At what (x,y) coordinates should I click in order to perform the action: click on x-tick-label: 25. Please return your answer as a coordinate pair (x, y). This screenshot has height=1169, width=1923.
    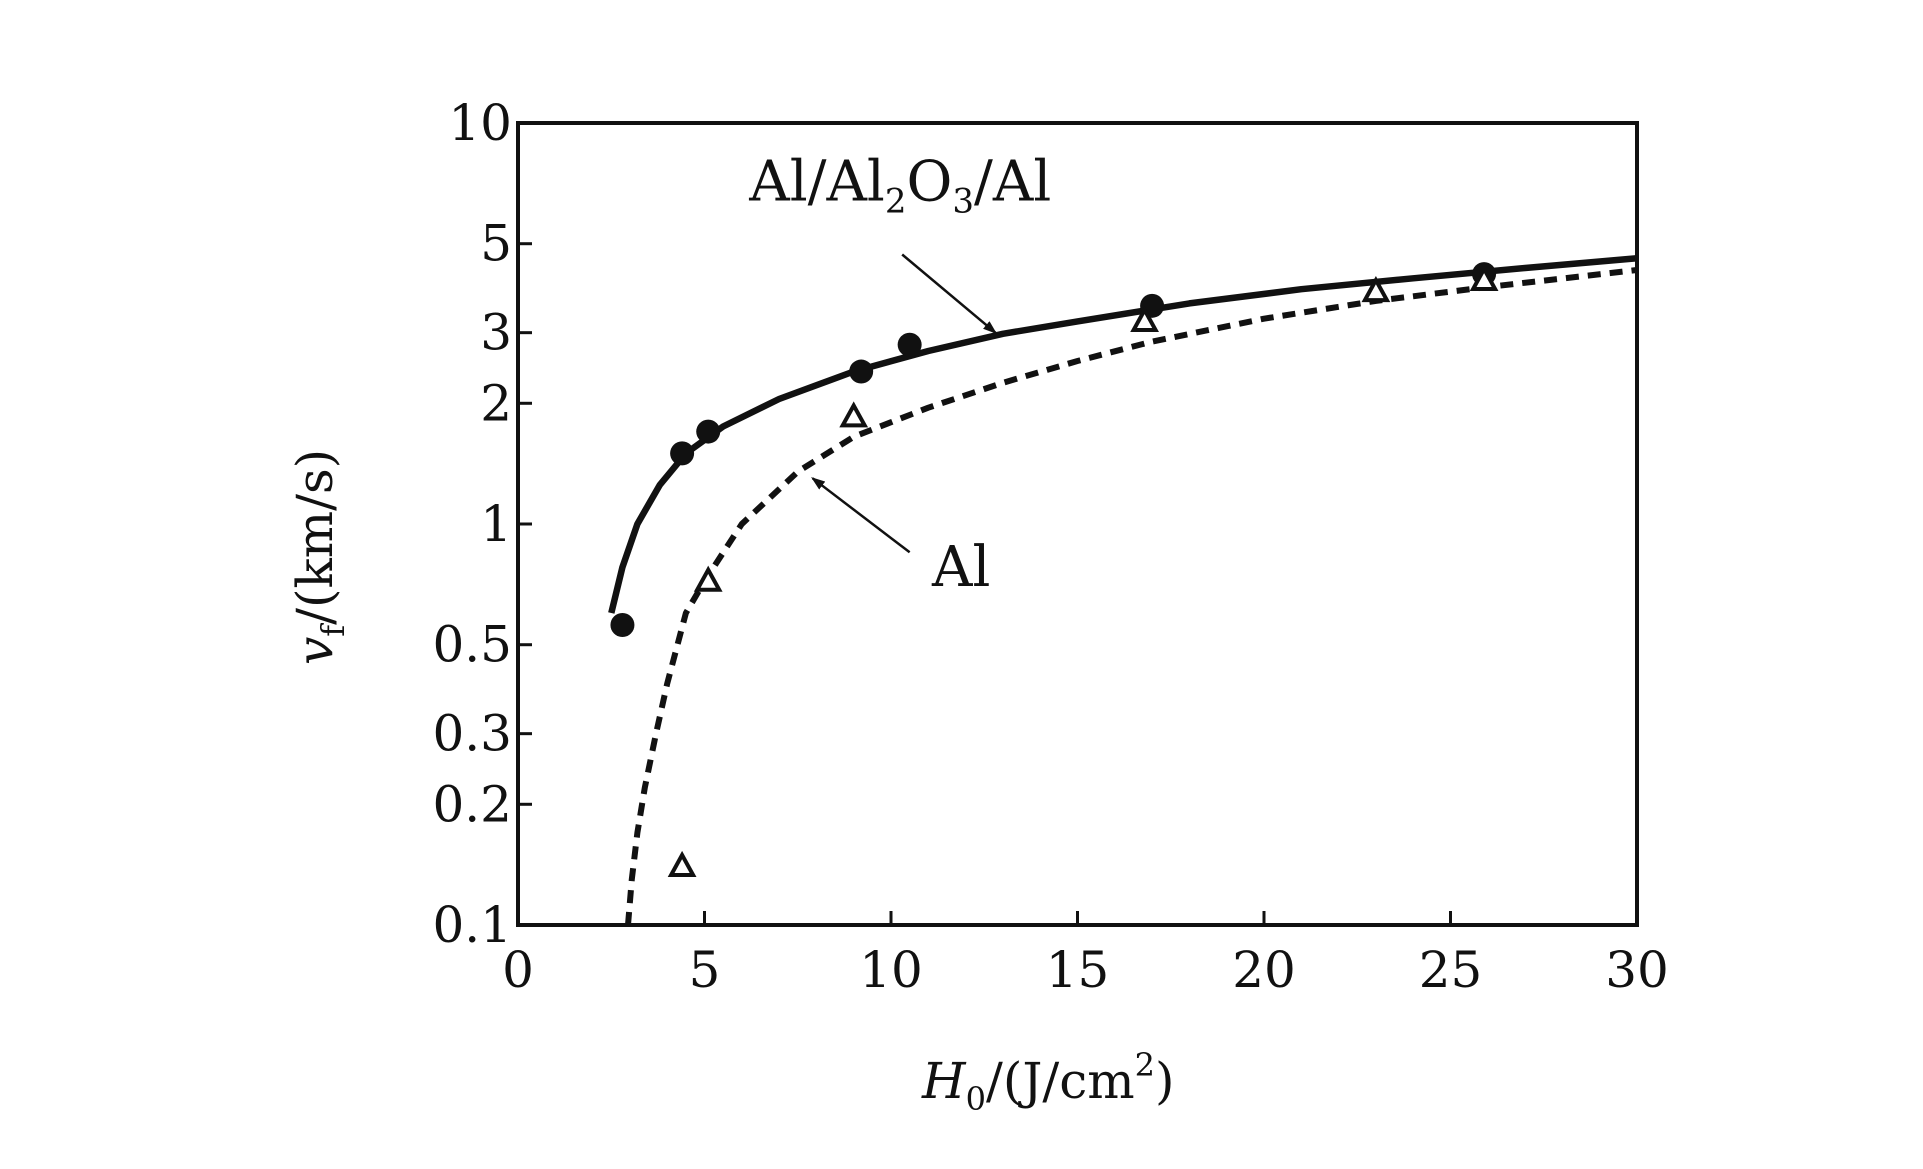
    Looking at the image, I should click on (1451, 970).